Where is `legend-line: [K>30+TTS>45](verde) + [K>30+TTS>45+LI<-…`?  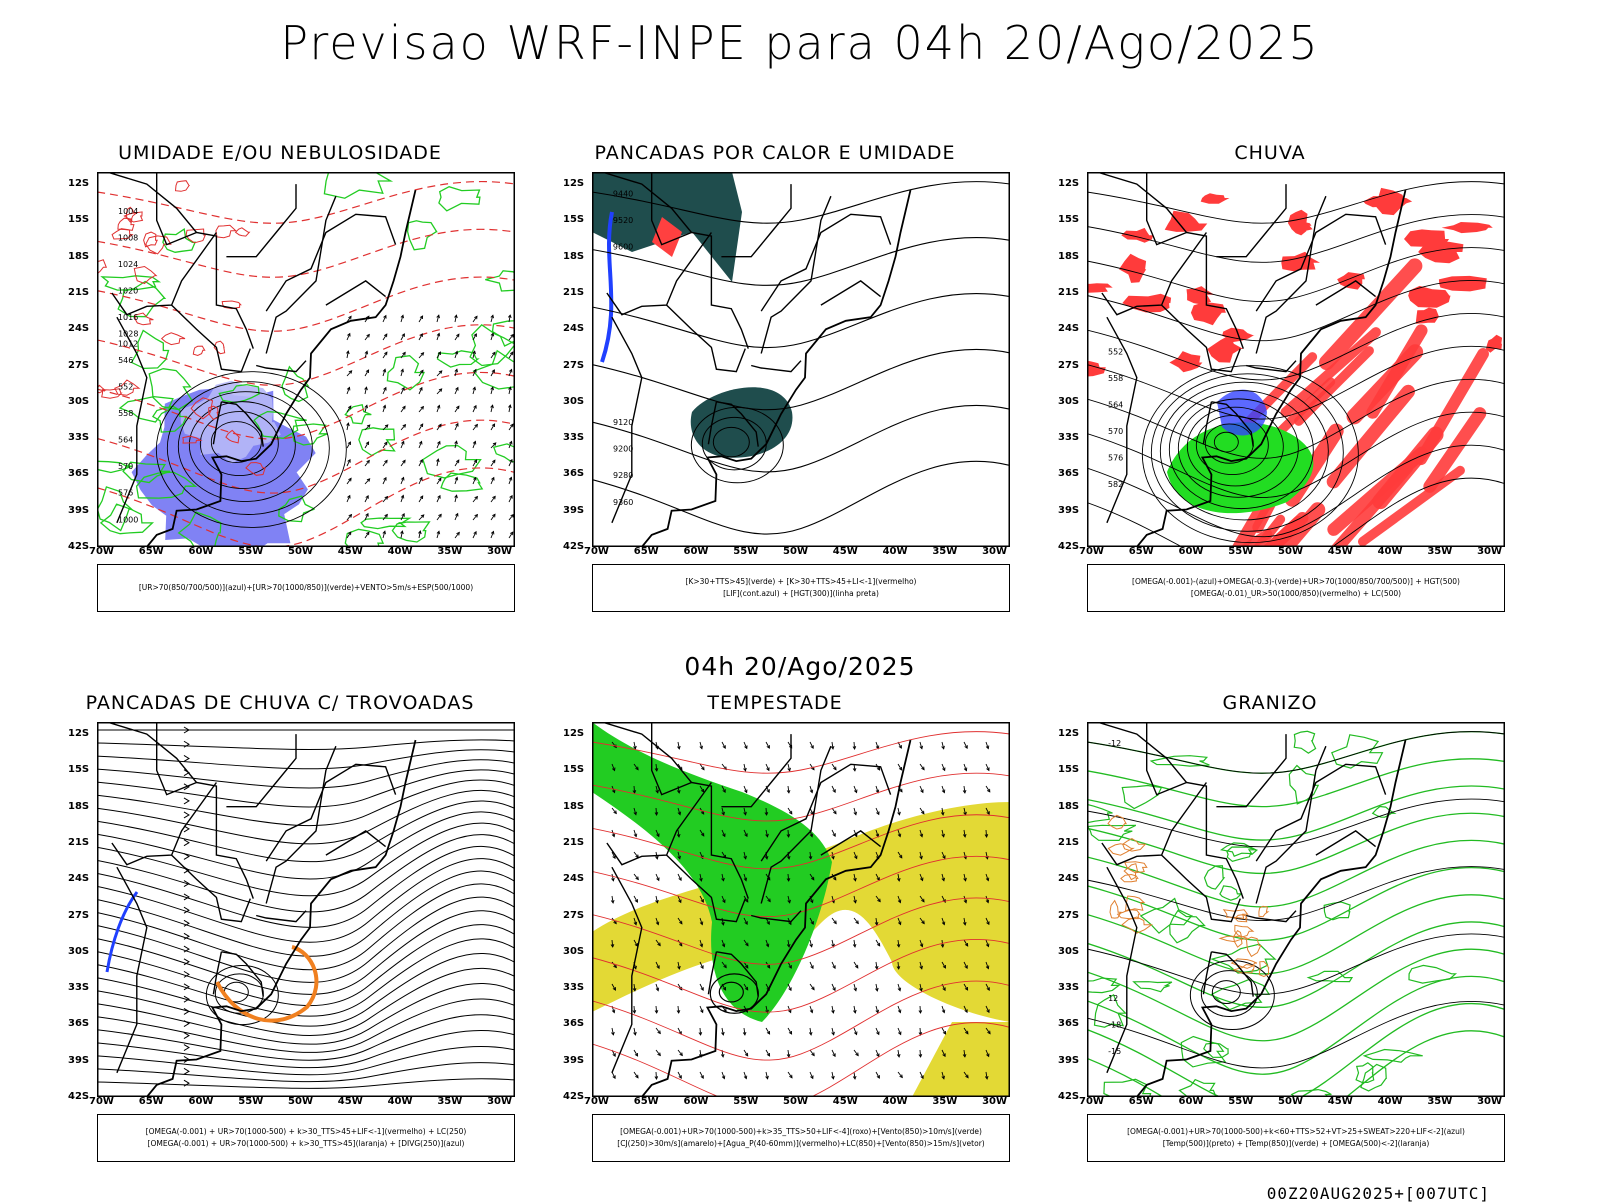
legend-line: [K>30+TTS>45](verde) + [K>30+TTS>45+LI<-… is located at coordinates (801, 581).